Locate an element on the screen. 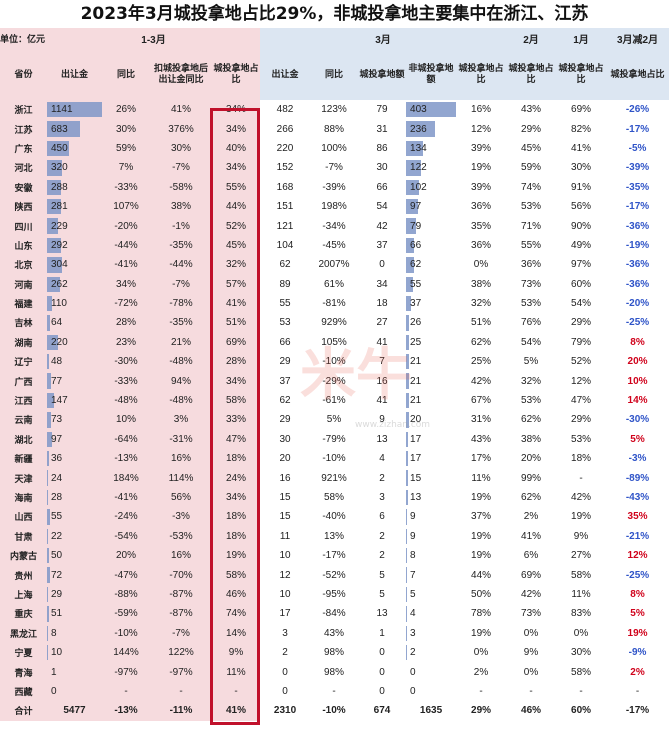 The height and width of the screenshot is (729, 669). cell-q1-share: 51% is located at coordinates (236, 323).